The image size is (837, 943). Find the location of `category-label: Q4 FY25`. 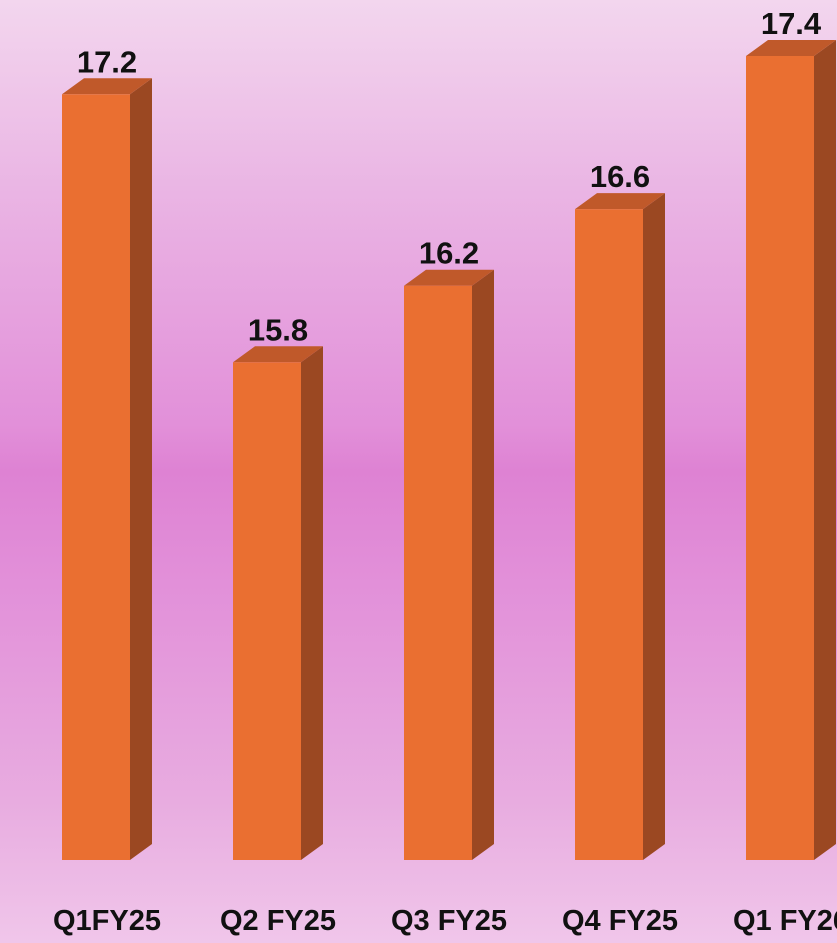

category-label: Q4 FY25 is located at coordinates (620, 921).